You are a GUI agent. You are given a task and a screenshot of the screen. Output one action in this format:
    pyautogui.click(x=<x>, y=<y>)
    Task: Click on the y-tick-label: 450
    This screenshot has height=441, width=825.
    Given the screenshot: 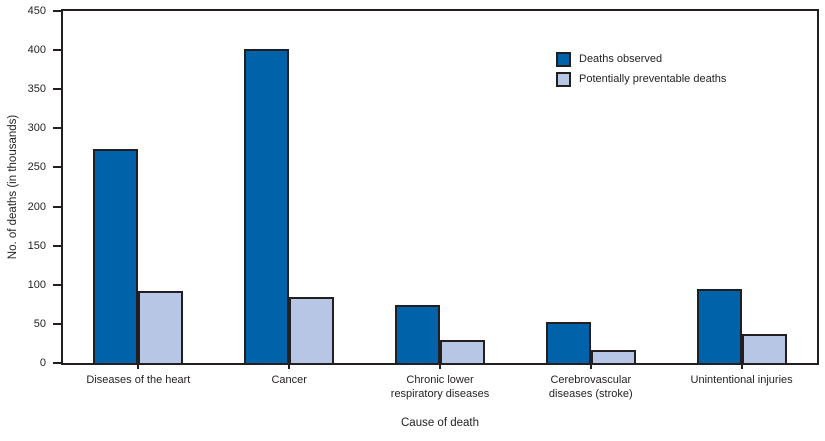 What is the action you would take?
    pyautogui.click(x=36, y=11)
    